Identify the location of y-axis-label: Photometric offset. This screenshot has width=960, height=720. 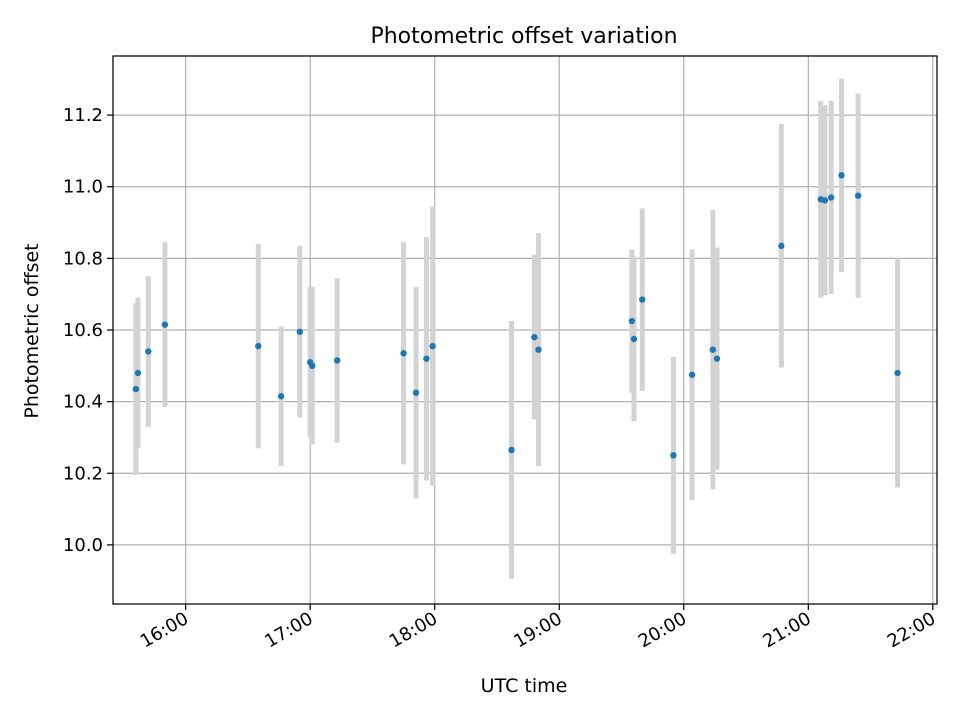
(32, 330).